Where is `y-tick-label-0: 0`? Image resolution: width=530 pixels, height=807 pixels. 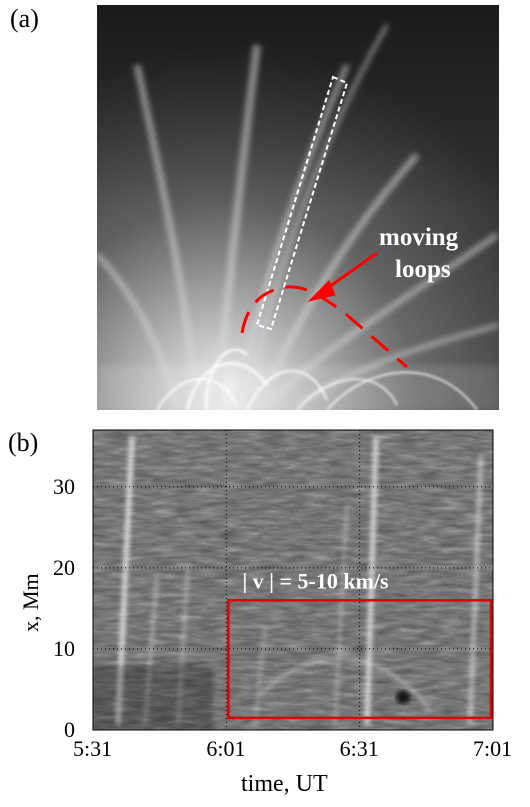
y-tick-label-0: 0 is located at coordinates (69, 729).